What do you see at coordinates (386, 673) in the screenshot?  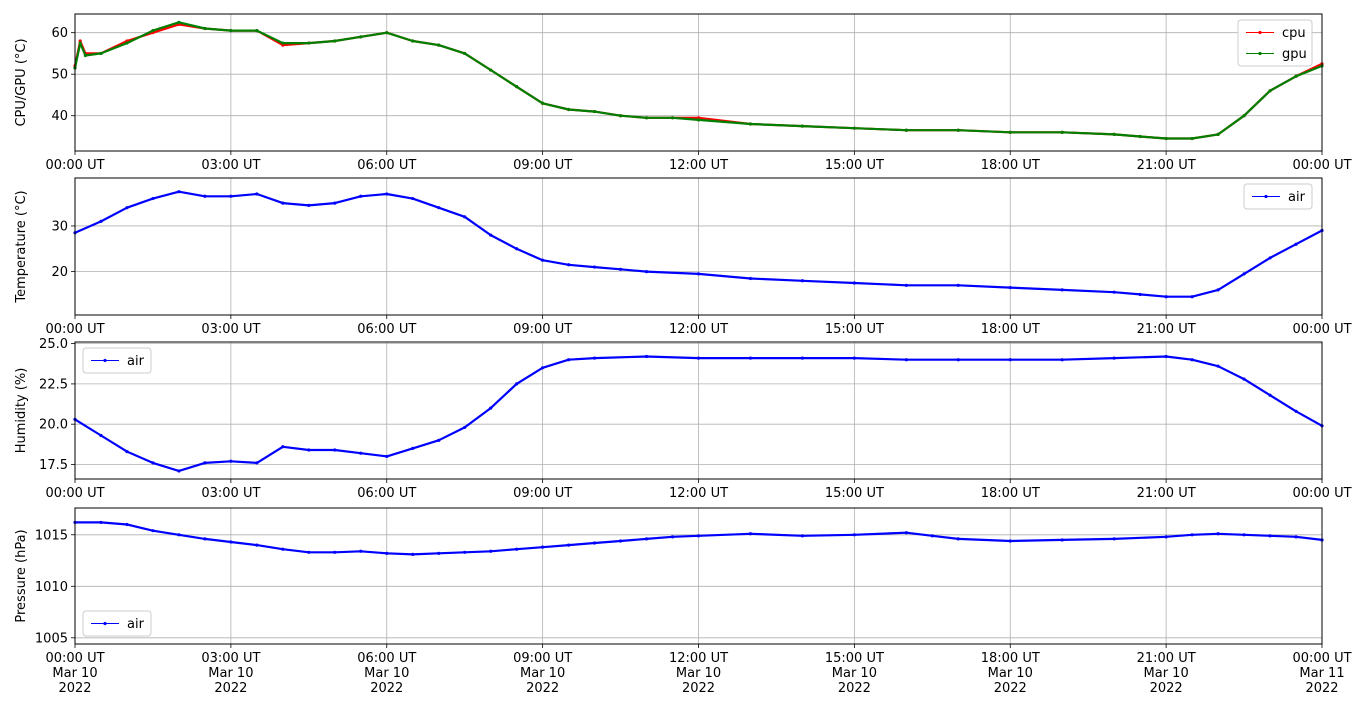 I see `x-tick-label: 06:00 UT Mar 10 2022` at bounding box center [386, 673].